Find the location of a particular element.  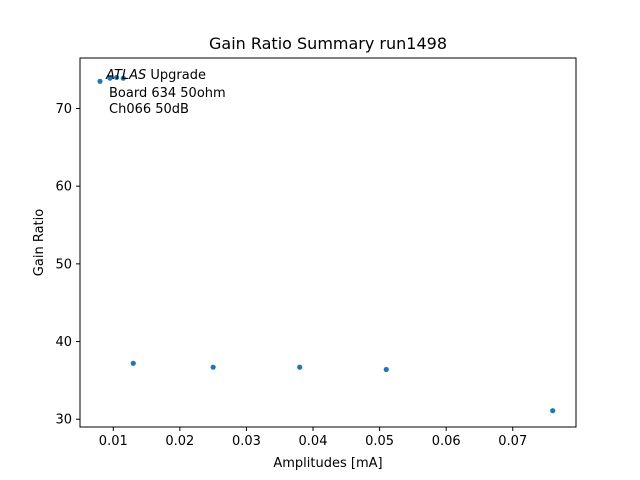

annotation-line-3: Ch066 50dB is located at coordinates (149, 109).